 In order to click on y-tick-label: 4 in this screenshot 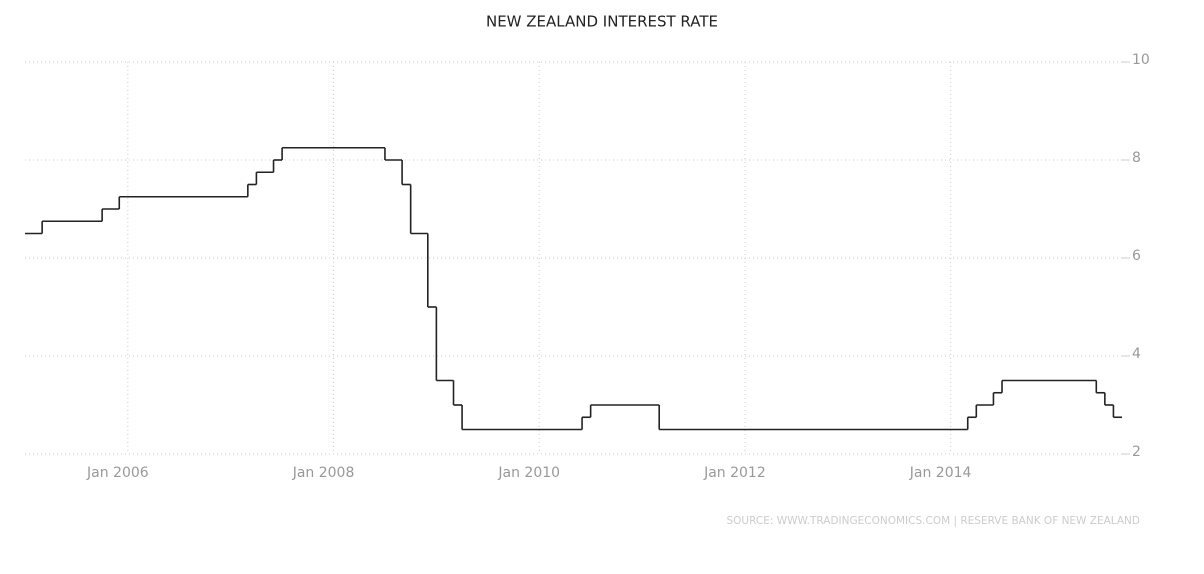, I will do `click(1136, 354)`.